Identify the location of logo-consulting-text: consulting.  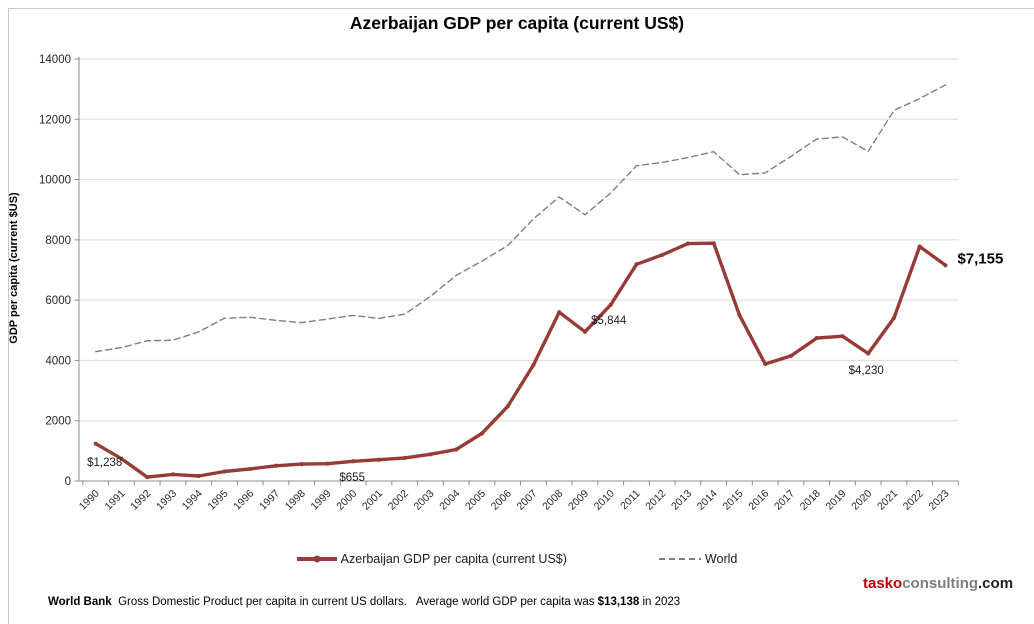
(940, 583).